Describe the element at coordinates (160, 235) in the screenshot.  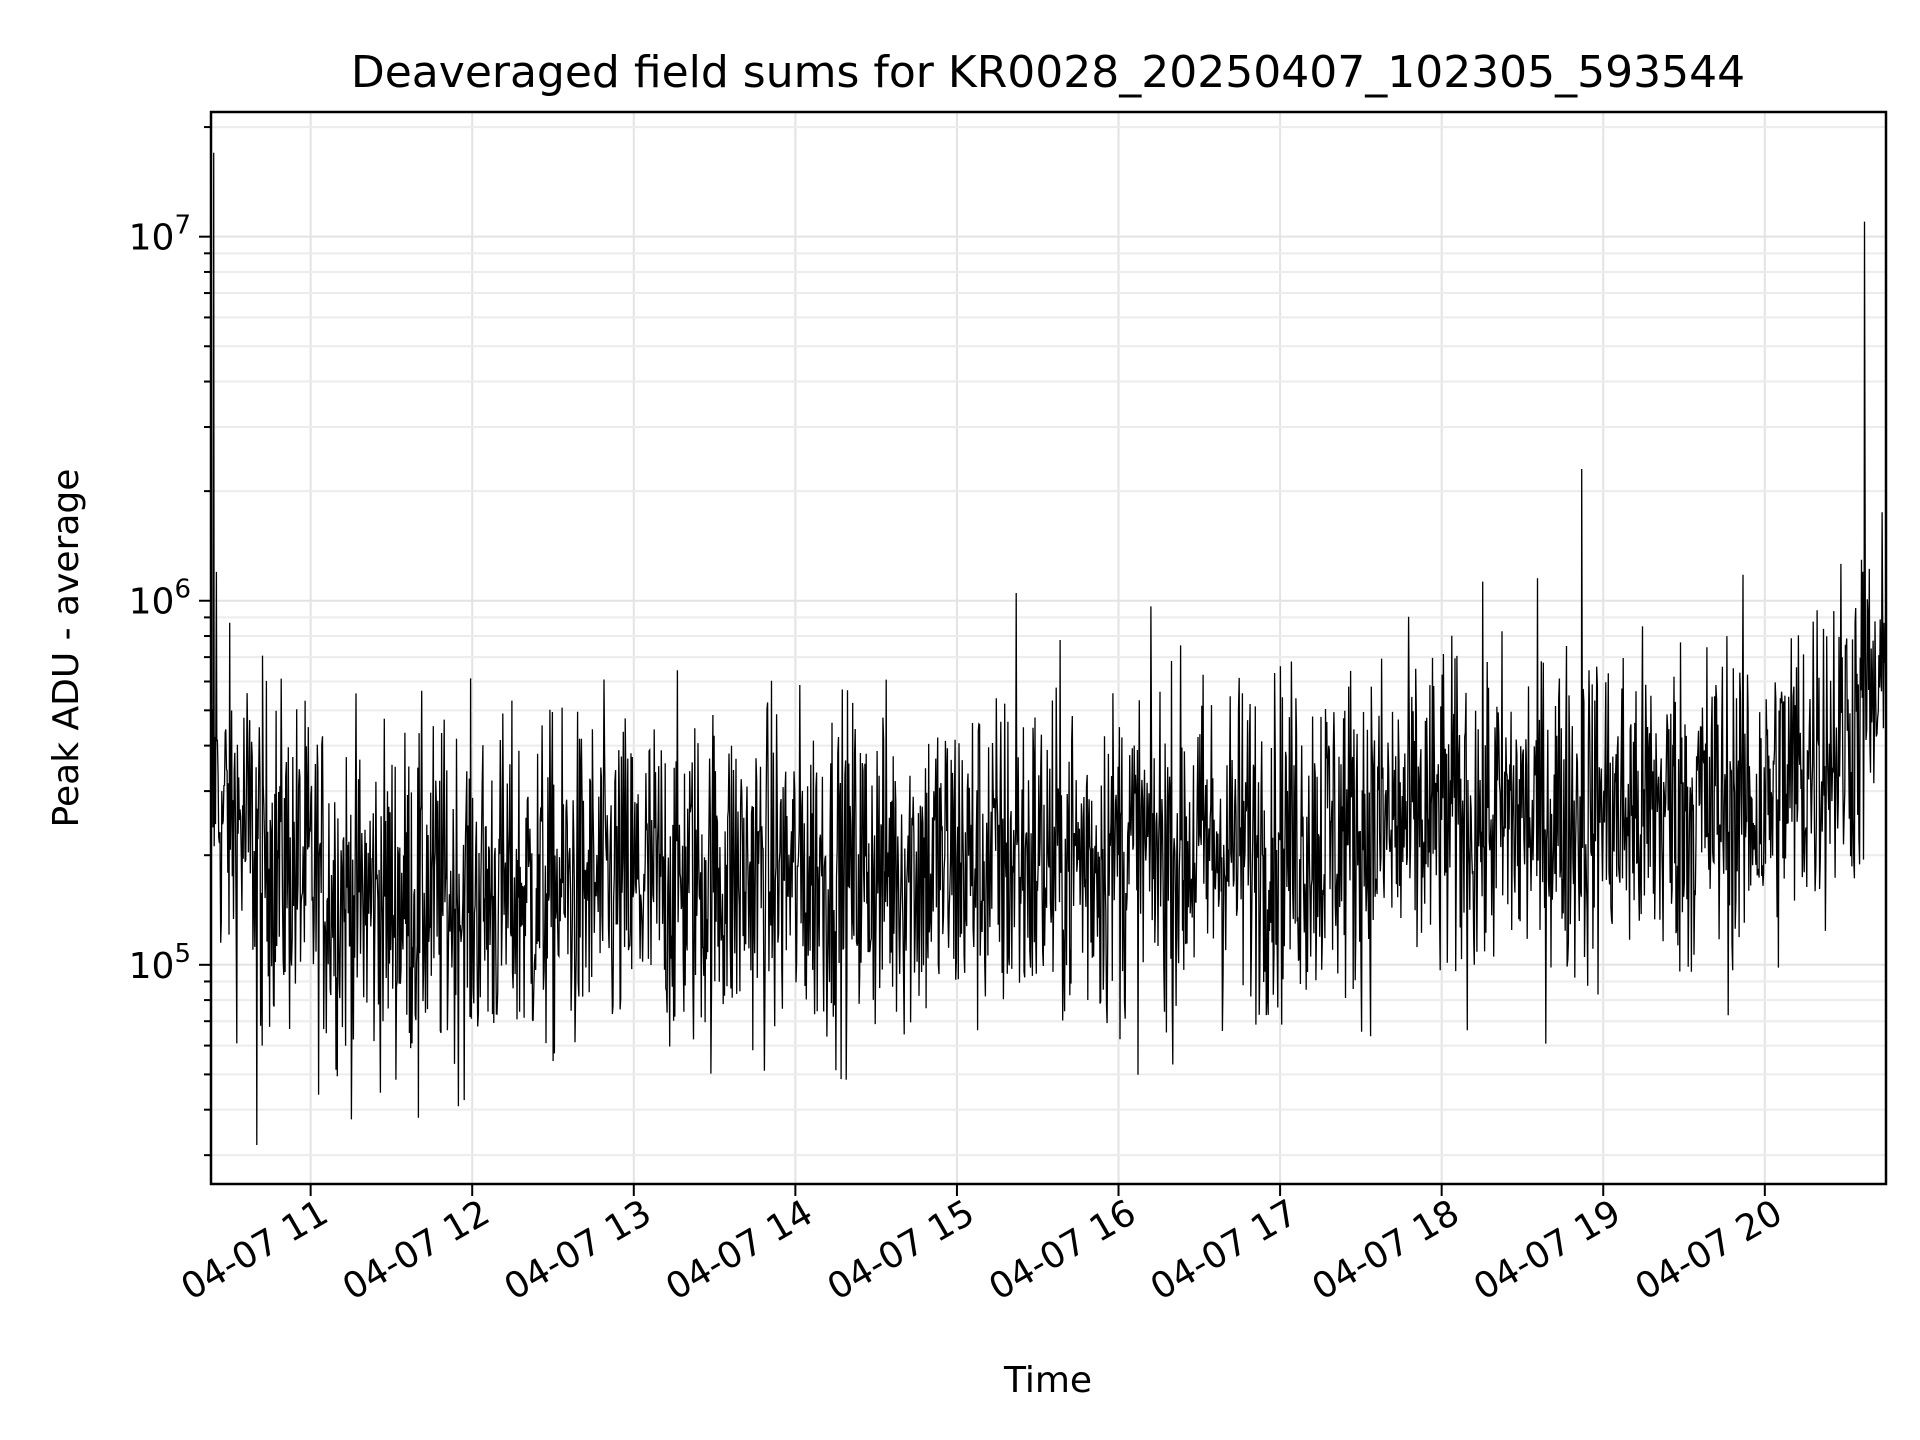
I see `y-tick-label: 10⁷` at that location.